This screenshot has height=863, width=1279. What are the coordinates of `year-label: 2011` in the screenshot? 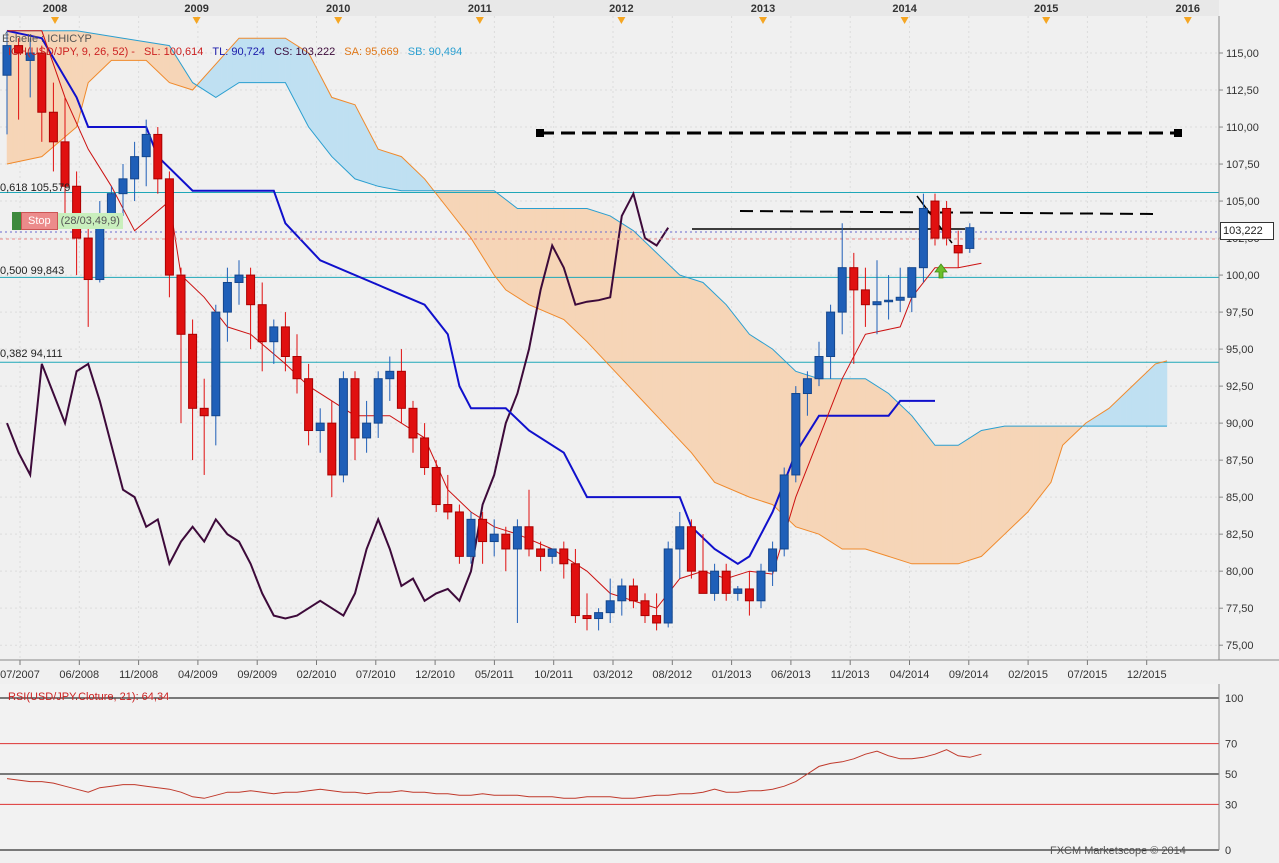 It's located at (480, 9).